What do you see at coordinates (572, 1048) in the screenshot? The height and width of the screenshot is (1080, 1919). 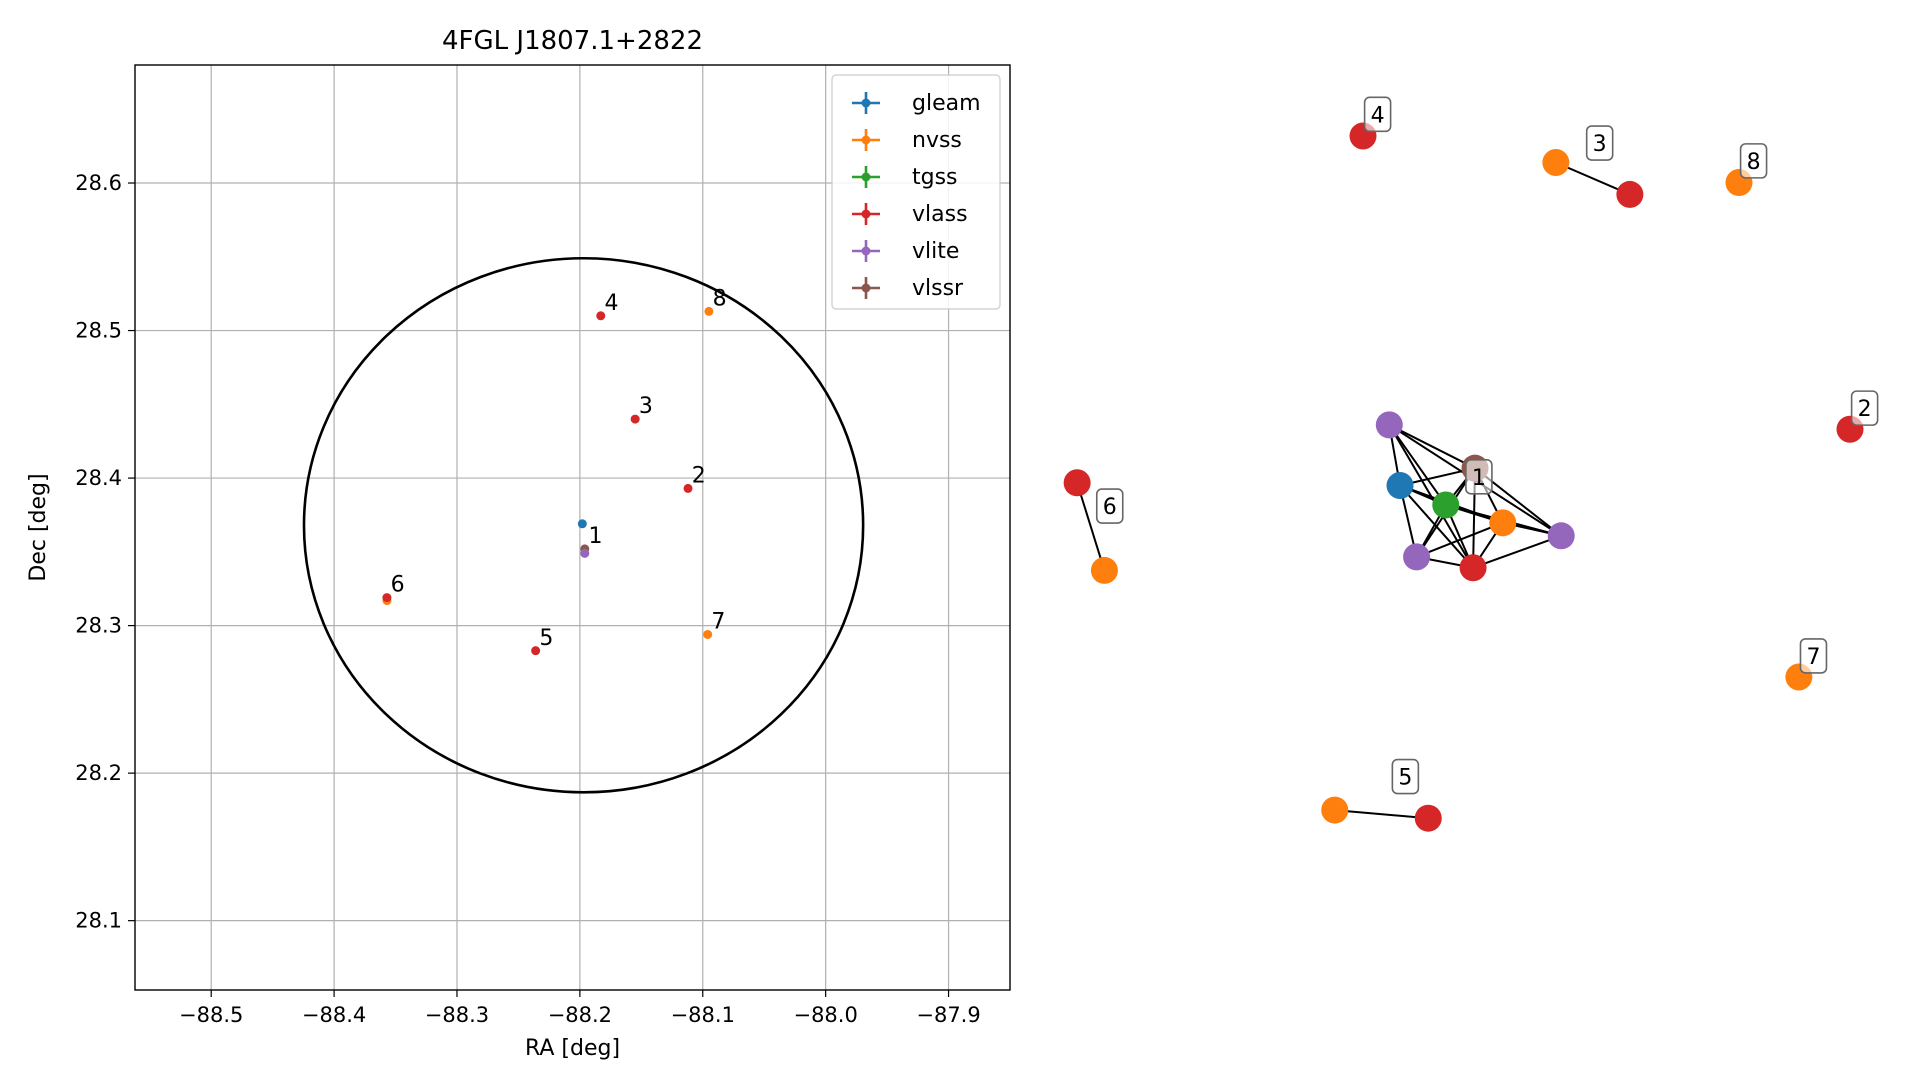 I see `x-axis-label: RA [deg]` at bounding box center [572, 1048].